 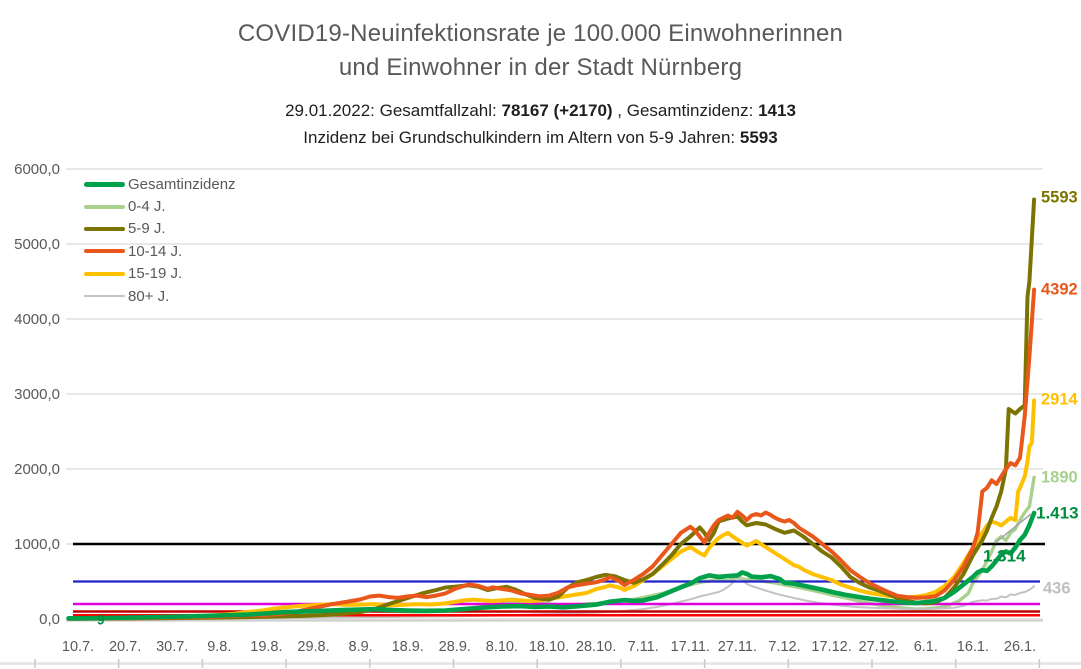 I want to click on legend-item-gesamtinzidenz: Gesamtinzidenz, so click(x=160, y=184).